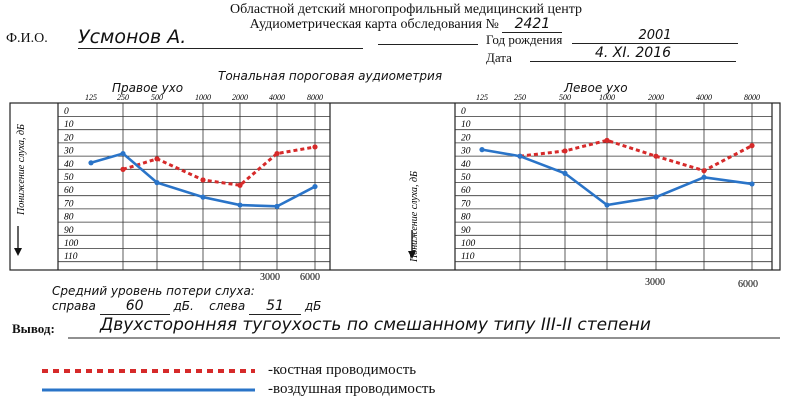  Describe the element at coordinates (466, 191) in the screenshot. I see `left-y-tick: 60` at that location.